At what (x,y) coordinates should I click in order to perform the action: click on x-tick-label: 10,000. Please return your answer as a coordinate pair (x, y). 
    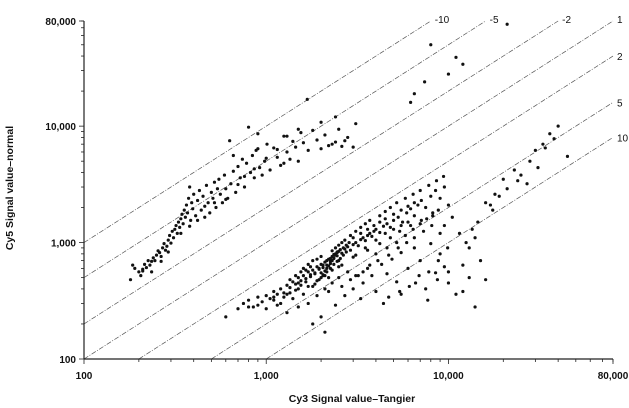
    Looking at the image, I should click on (448, 376).